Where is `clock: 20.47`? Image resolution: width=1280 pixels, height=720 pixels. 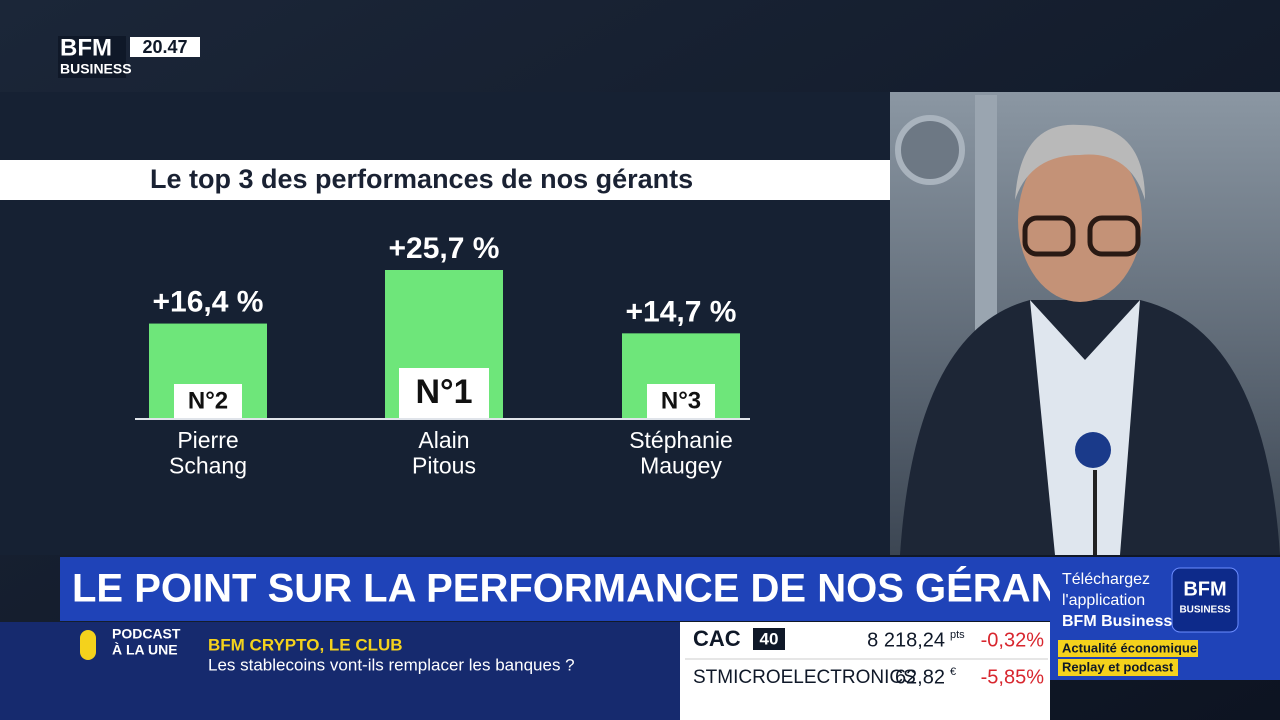 clock: 20.47 is located at coordinates (164, 47).